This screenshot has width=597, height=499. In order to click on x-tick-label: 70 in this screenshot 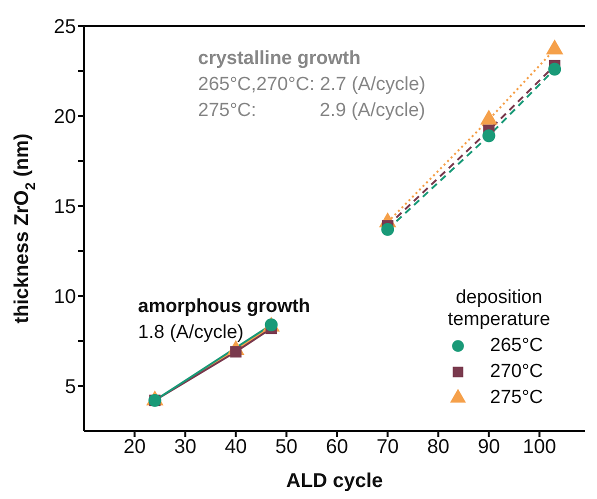, I will do `click(387, 447)`.